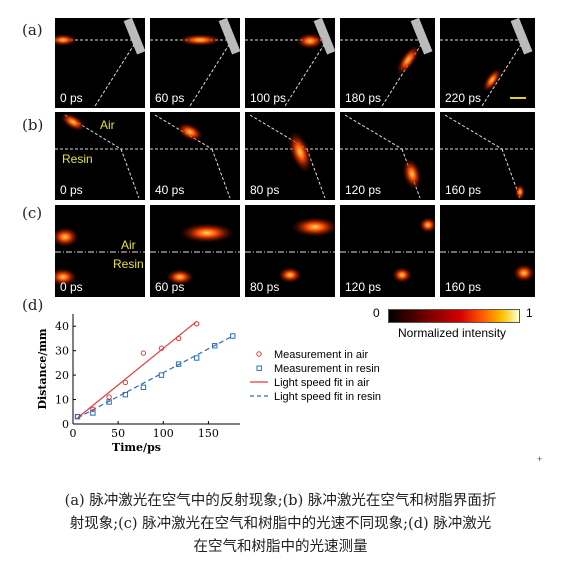 This screenshot has height=575, width=561. Describe the element at coordinates (155, 377) in the screenshot. I see `fit-line` at that location.